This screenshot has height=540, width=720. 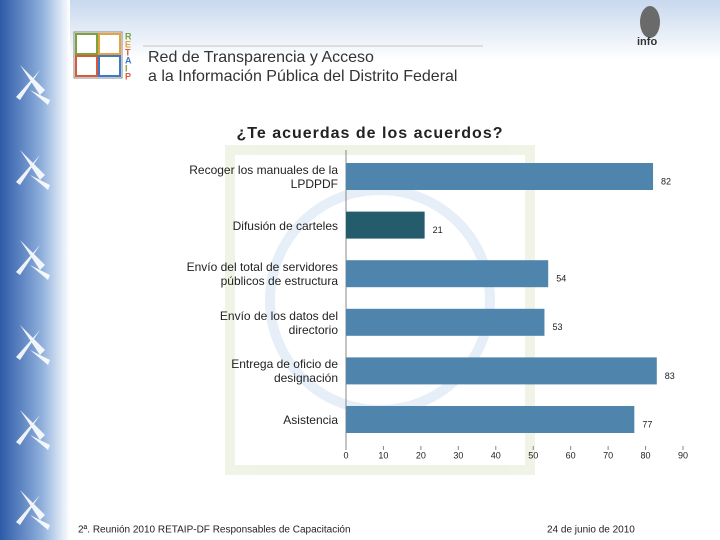 What do you see at coordinates (128, 76) in the screenshot?
I see `logo-letter: P` at bounding box center [128, 76].